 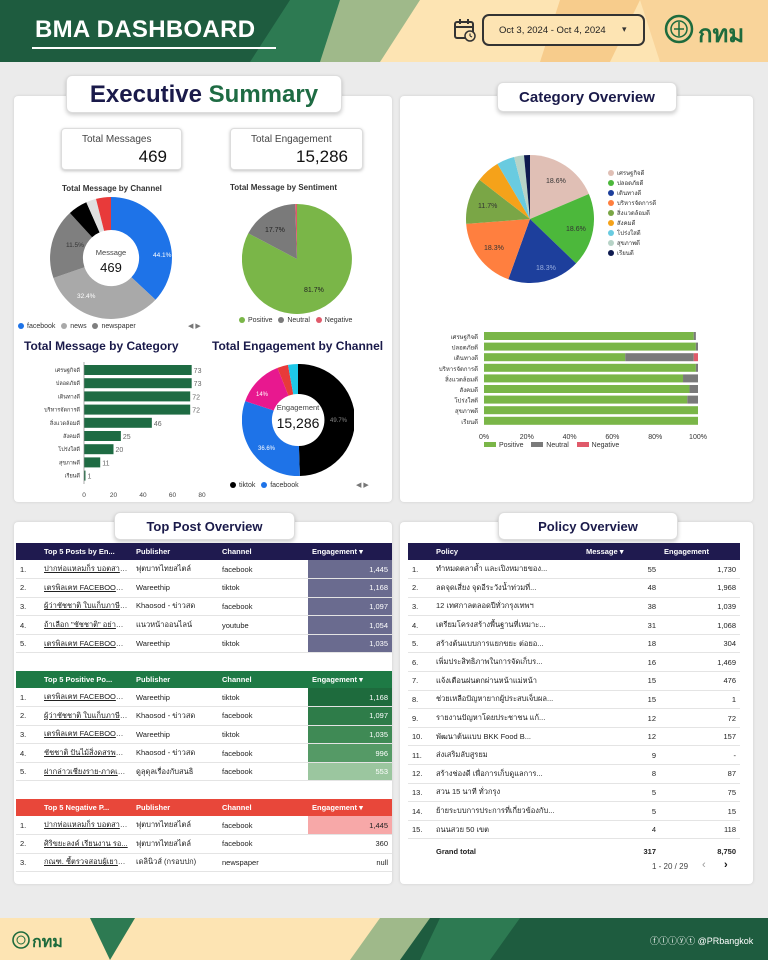 I want to click on table-cell: 55, so click(x=621, y=570).